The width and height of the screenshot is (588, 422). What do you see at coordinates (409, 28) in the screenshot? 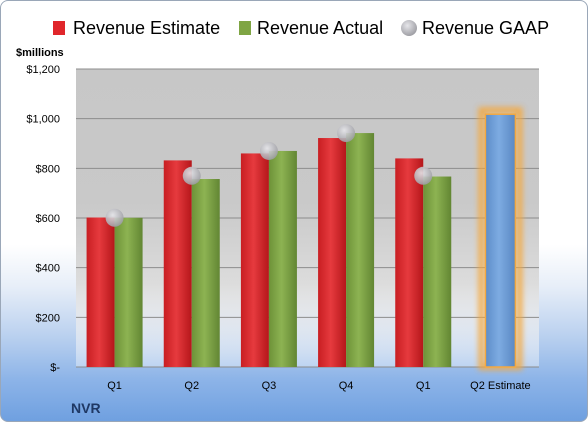
I see `legend-swatch-revenue-gaap` at bounding box center [409, 28].